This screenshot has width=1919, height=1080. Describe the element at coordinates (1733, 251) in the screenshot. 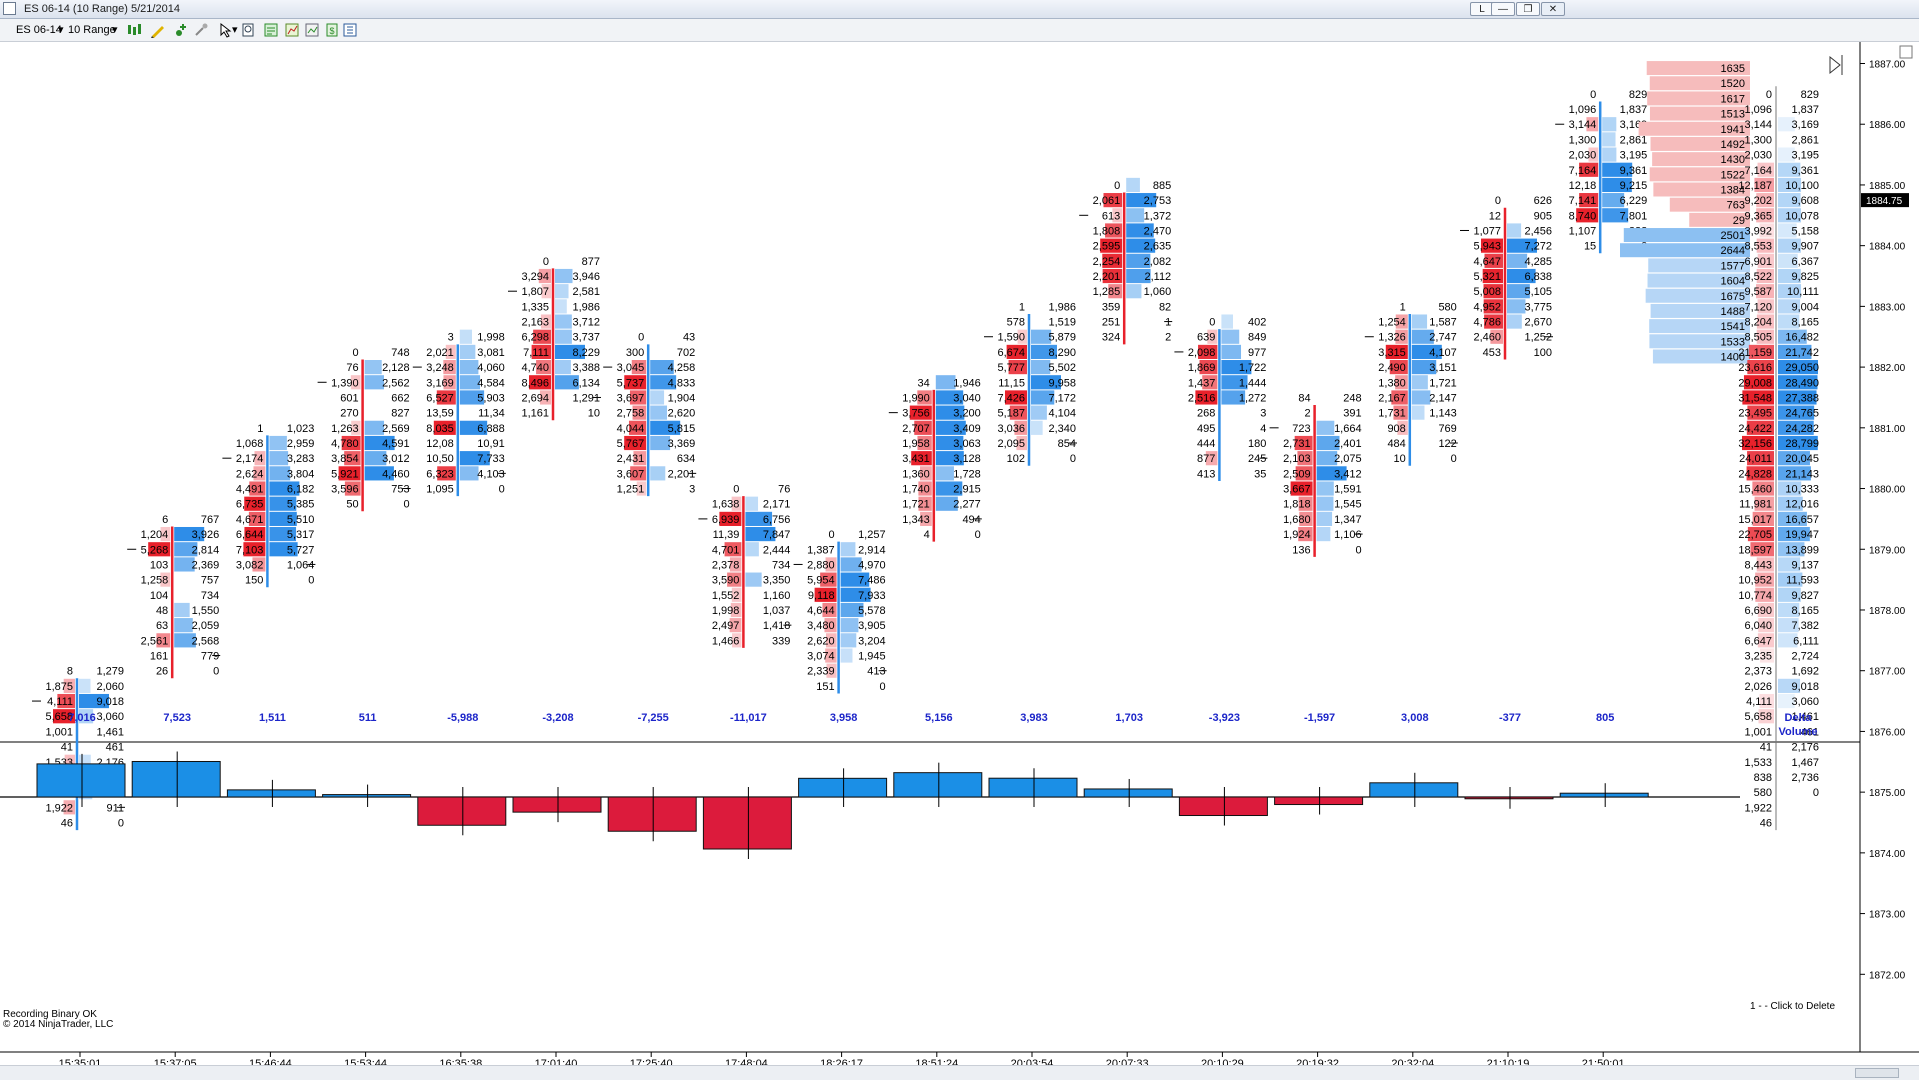

I see `profile-volume: 2644` at that location.